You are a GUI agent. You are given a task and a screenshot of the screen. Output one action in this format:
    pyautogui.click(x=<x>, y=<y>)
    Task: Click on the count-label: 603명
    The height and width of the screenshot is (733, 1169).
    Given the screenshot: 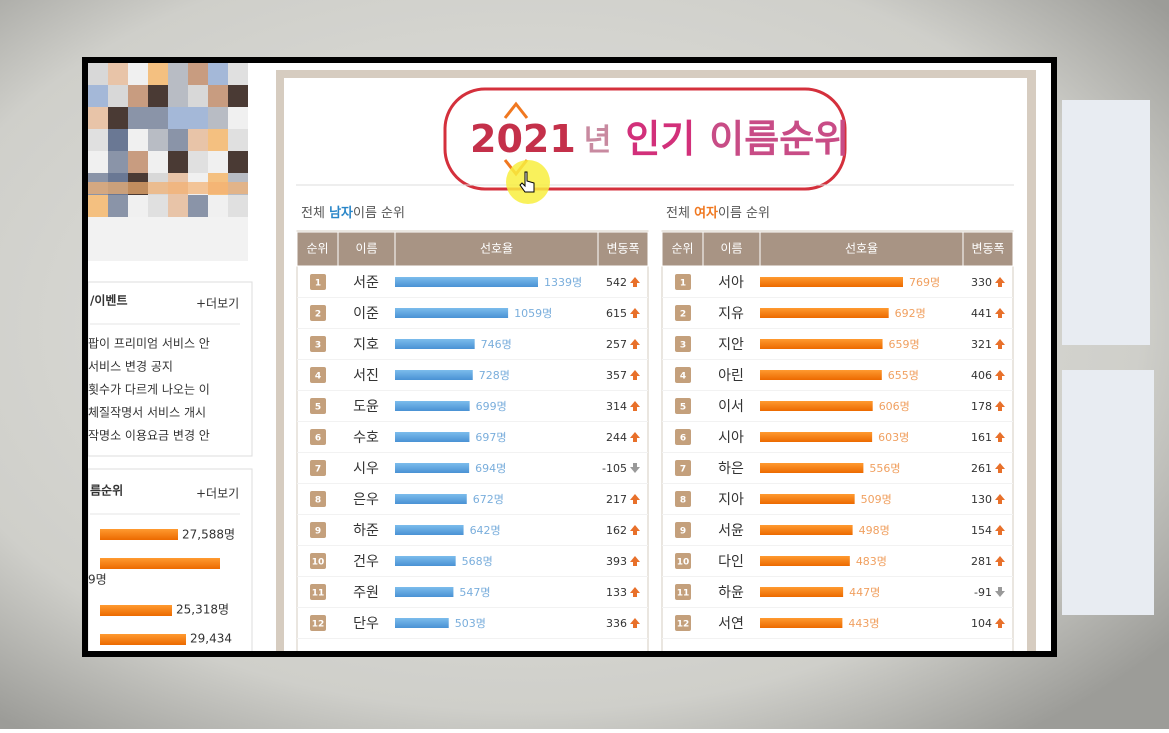 What is the action you would take?
    pyautogui.click(x=893, y=437)
    